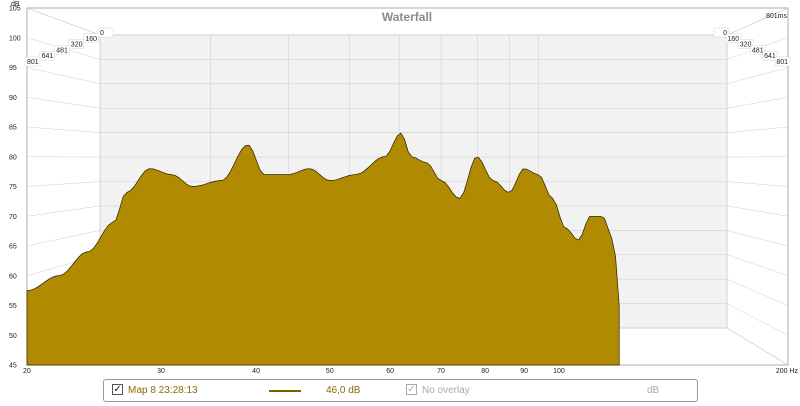 The height and width of the screenshot is (406, 800). I want to click on x-tick-label: 90, so click(524, 371).